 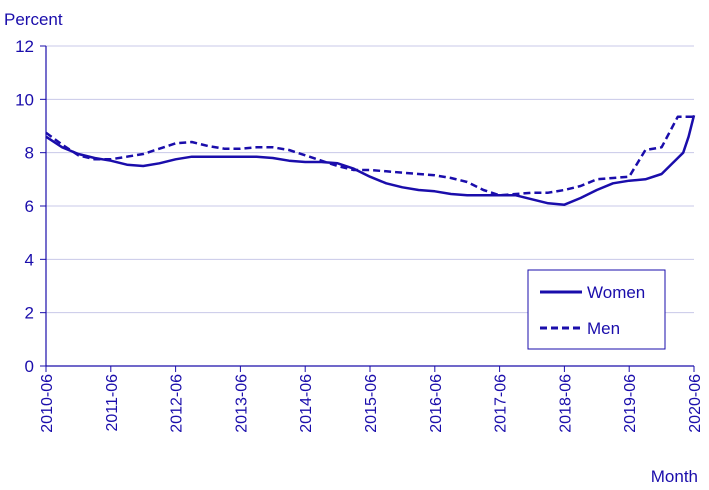 I want to click on legend-box, so click(x=596, y=309).